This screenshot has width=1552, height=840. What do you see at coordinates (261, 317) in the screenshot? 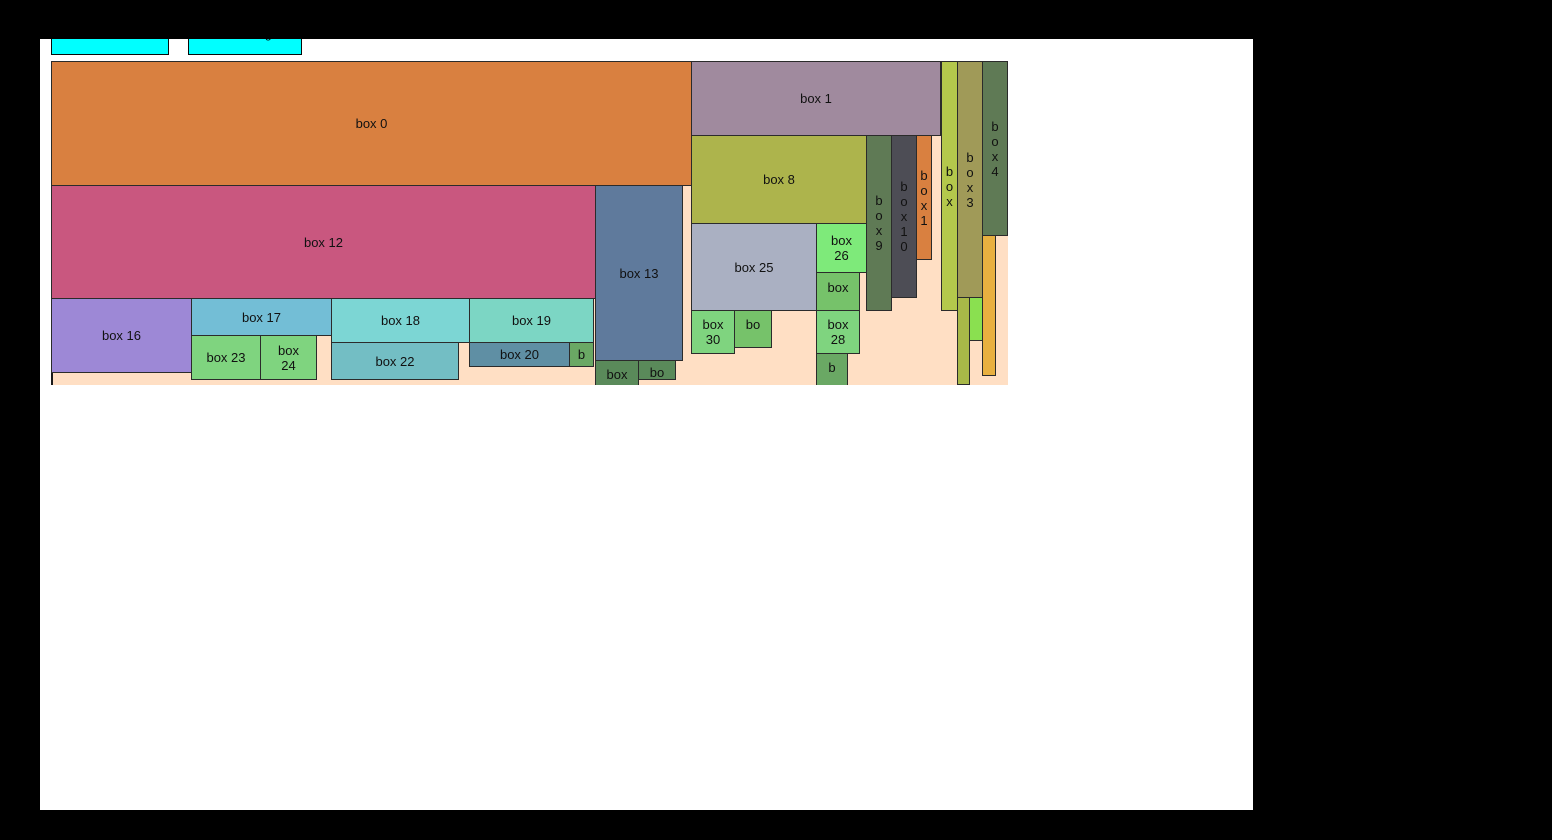
I see `box-17: box 17` at bounding box center [261, 317].